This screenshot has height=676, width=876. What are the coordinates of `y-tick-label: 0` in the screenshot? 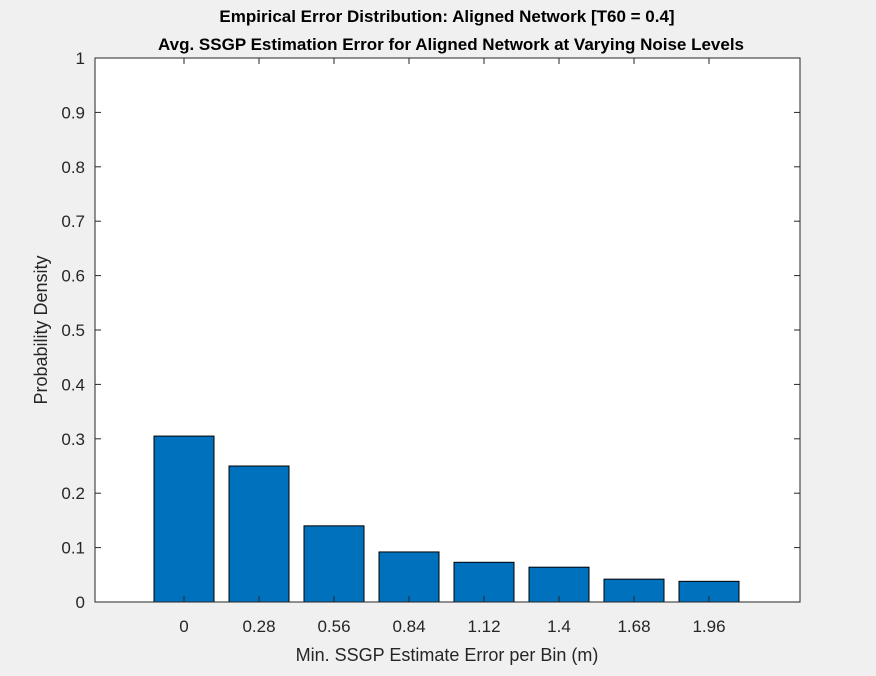 It's located at (80, 602).